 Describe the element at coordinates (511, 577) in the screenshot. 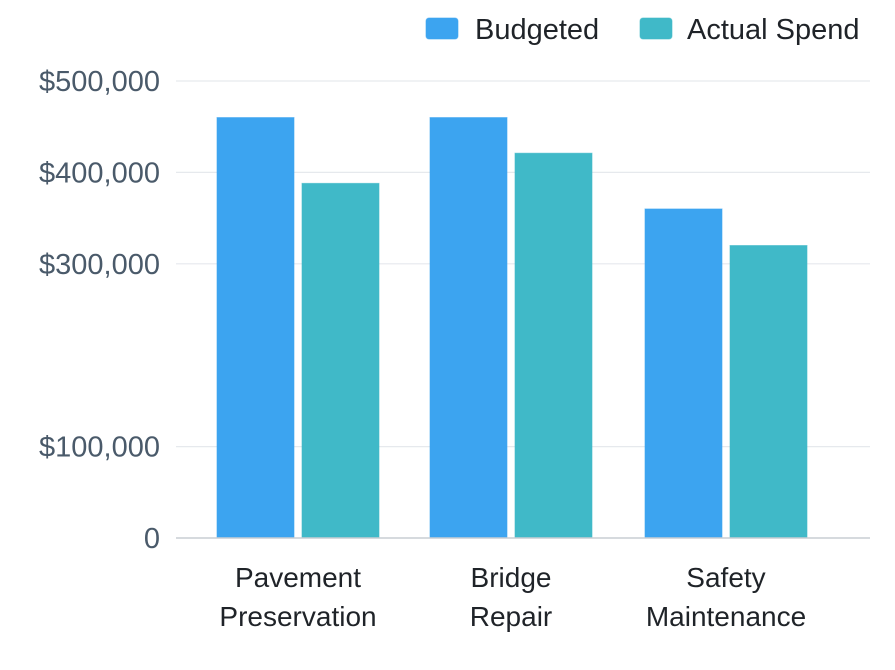

I see `x-category-label: Bridge` at that location.